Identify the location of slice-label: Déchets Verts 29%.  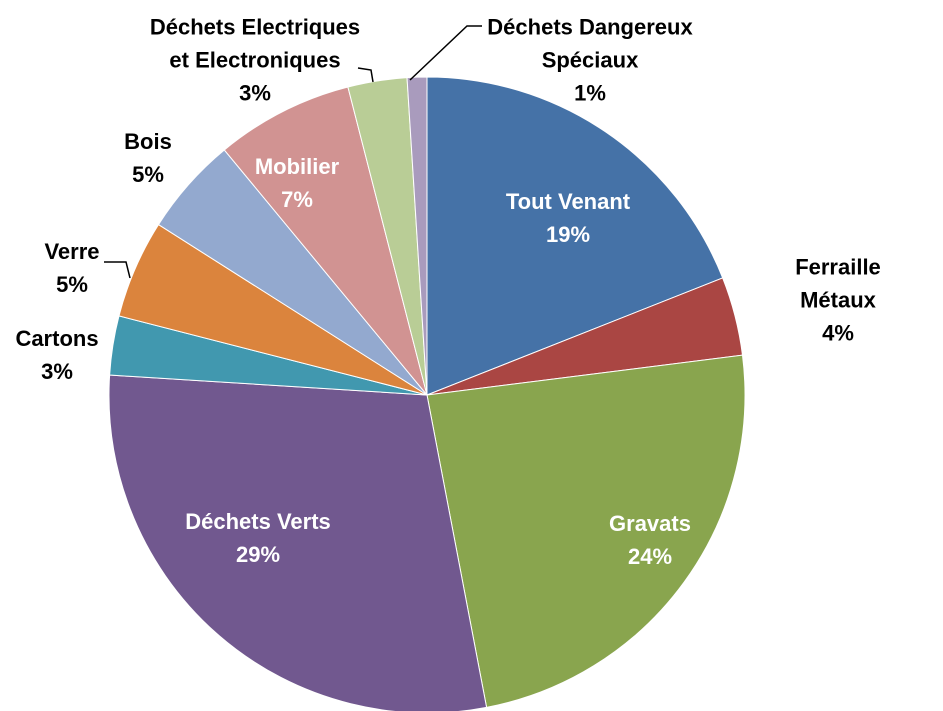
(258, 538).